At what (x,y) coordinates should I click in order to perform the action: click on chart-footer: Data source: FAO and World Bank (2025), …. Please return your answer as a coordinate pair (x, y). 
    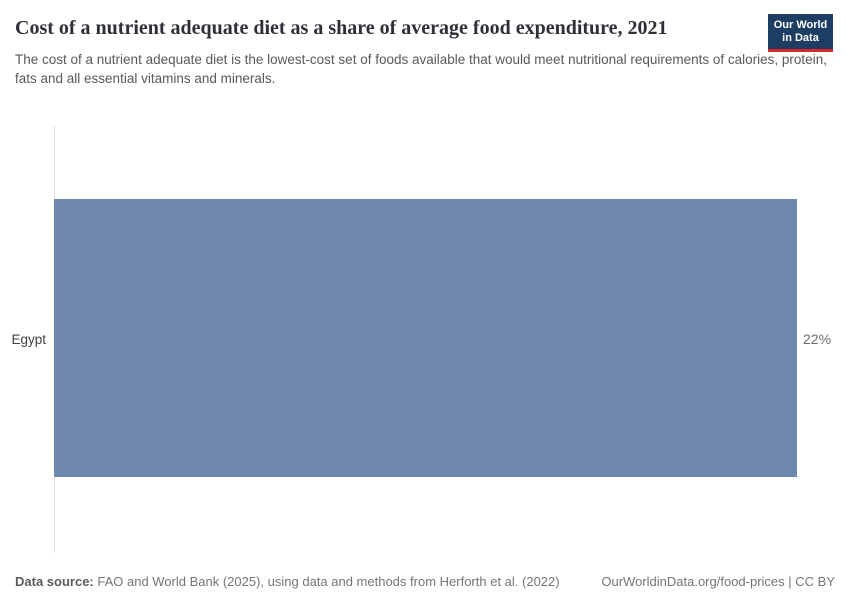
    Looking at the image, I should click on (425, 581).